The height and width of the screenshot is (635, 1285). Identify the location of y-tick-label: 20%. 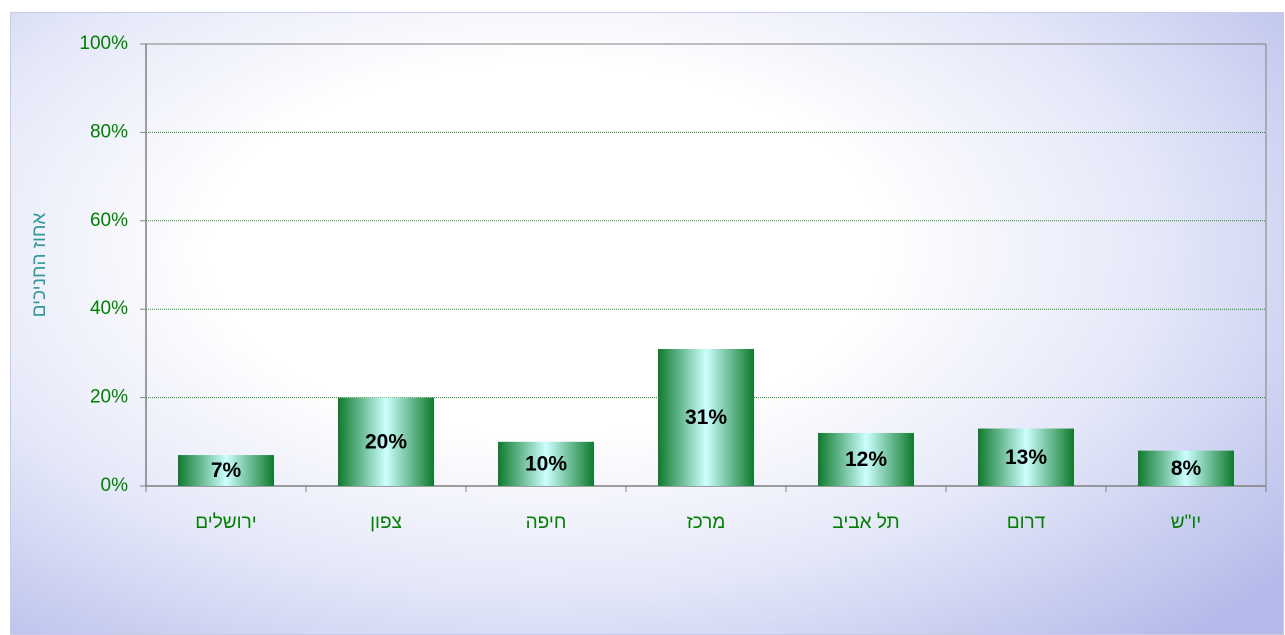
(109, 397).